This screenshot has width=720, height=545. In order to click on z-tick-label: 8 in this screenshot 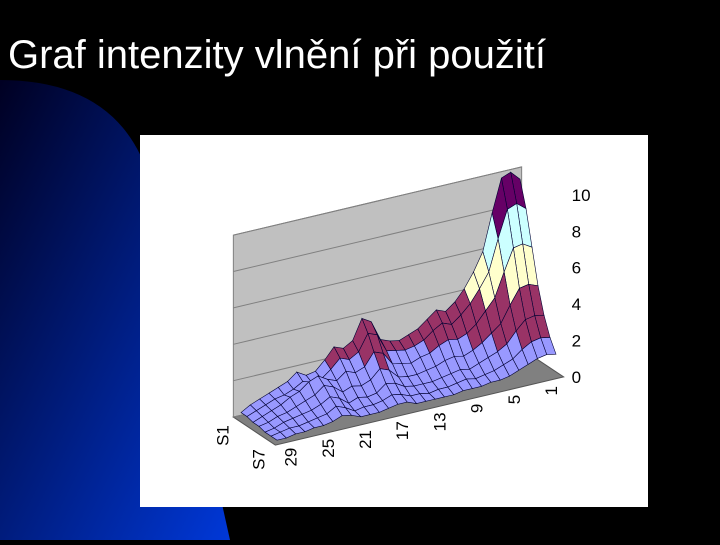, I will do `click(576, 231)`.